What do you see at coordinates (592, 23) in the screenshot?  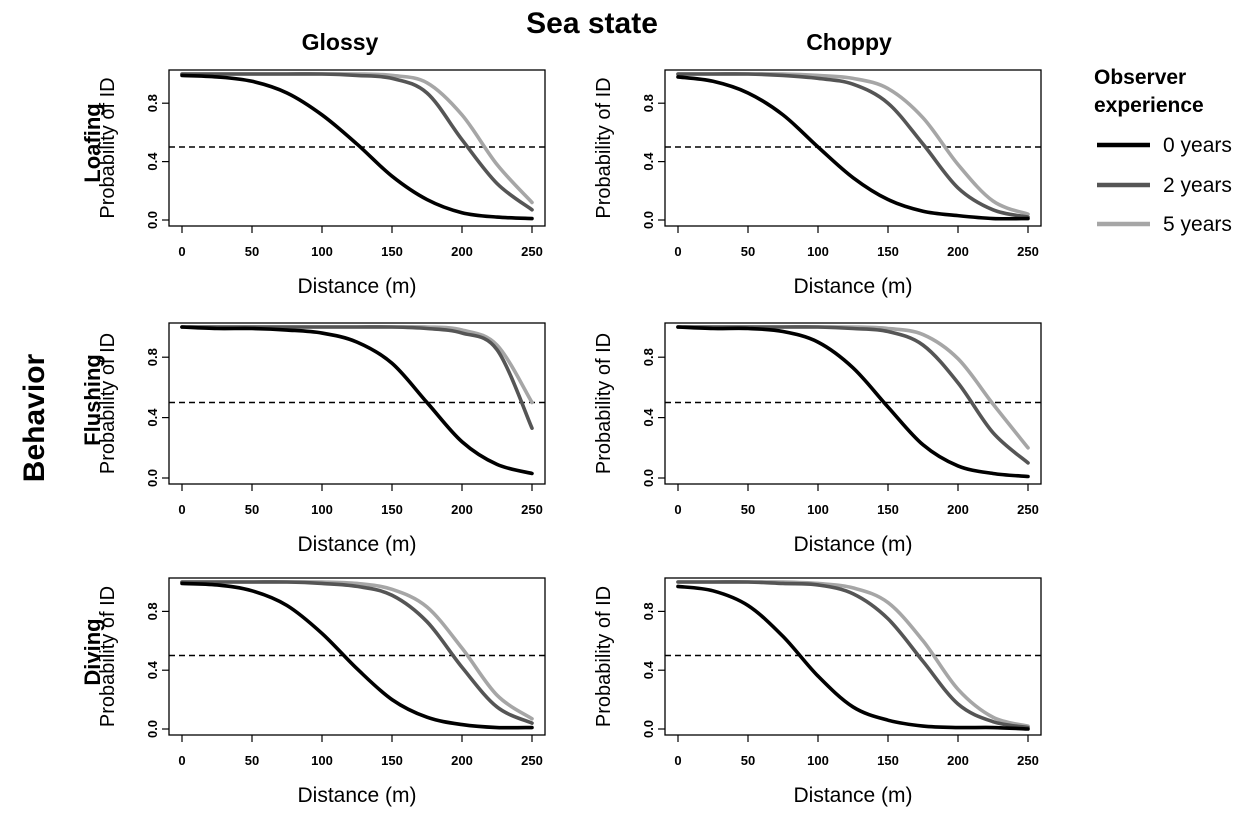 I see `figure-title: Sea state` at bounding box center [592, 23].